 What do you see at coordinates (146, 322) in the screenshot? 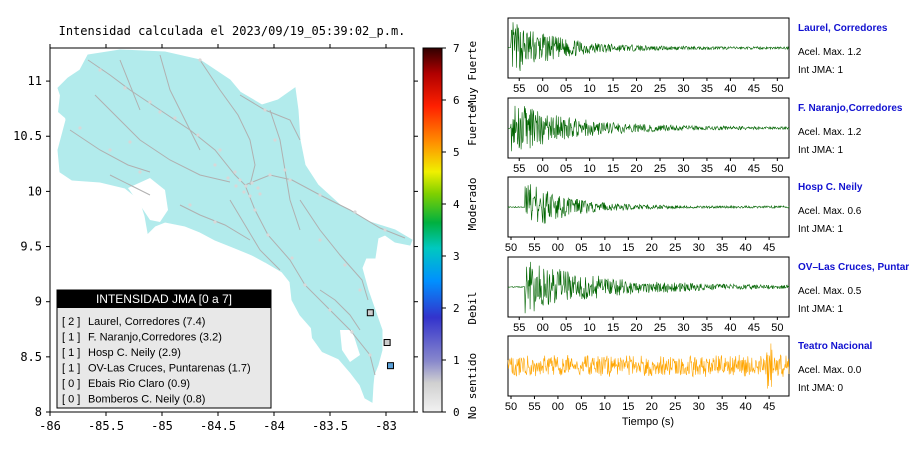
I see `legend-item-name: Laurel, Corredores (7.4)` at bounding box center [146, 322].